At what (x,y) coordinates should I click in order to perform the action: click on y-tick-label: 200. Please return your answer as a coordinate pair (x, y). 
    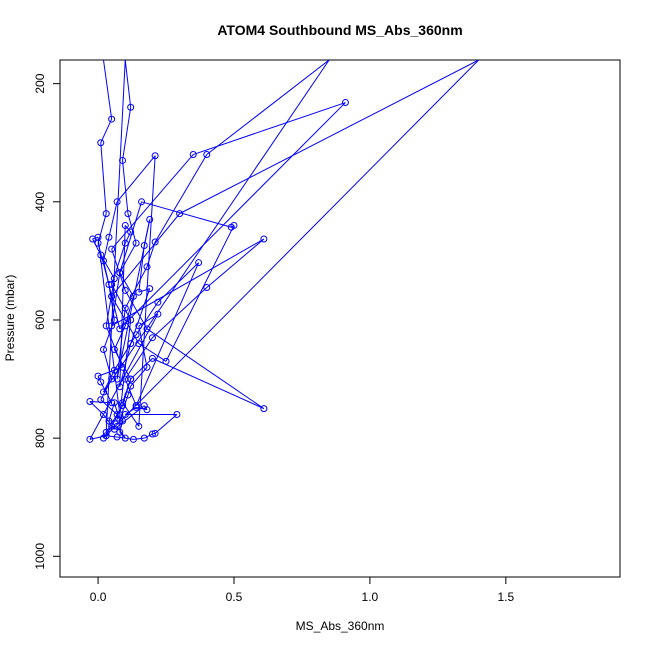
    Looking at the image, I should click on (40, 83).